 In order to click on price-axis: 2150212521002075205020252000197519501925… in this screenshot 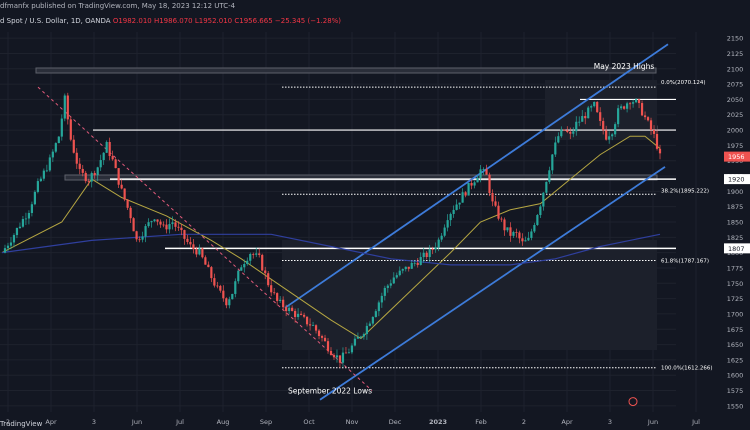, I will do `click(735, 223)`.